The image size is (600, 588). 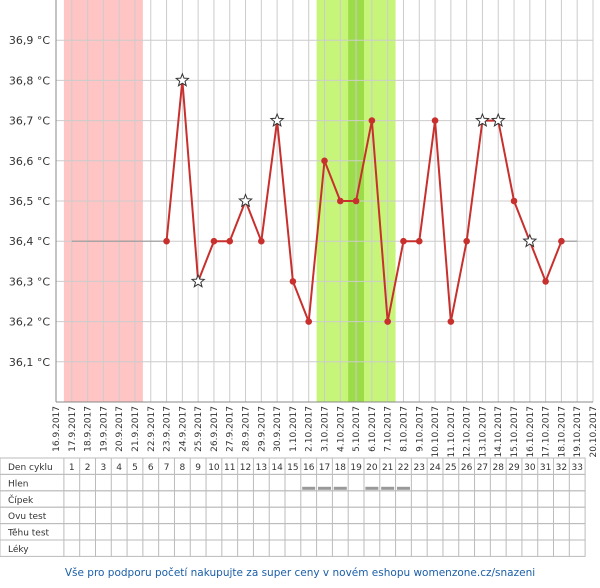 What do you see at coordinates (499, 432) in the screenshot?
I see `x-tick-label: 14.10.2017` at bounding box center [499, 432].